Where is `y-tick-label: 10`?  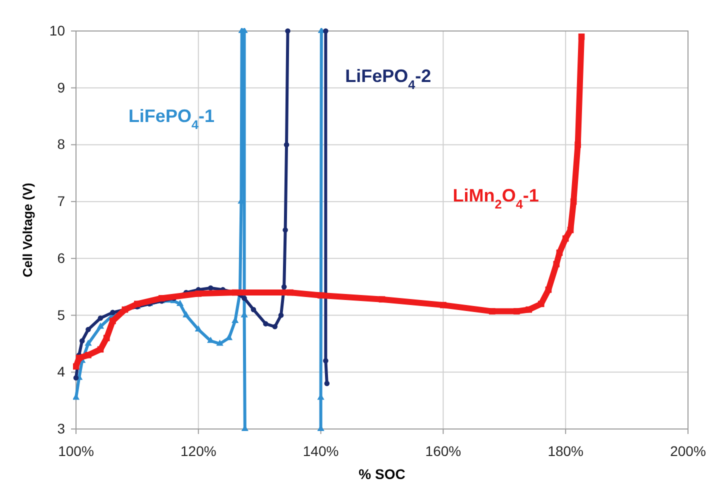
y-tick-label: 10 is located at coordinates (57, 30).